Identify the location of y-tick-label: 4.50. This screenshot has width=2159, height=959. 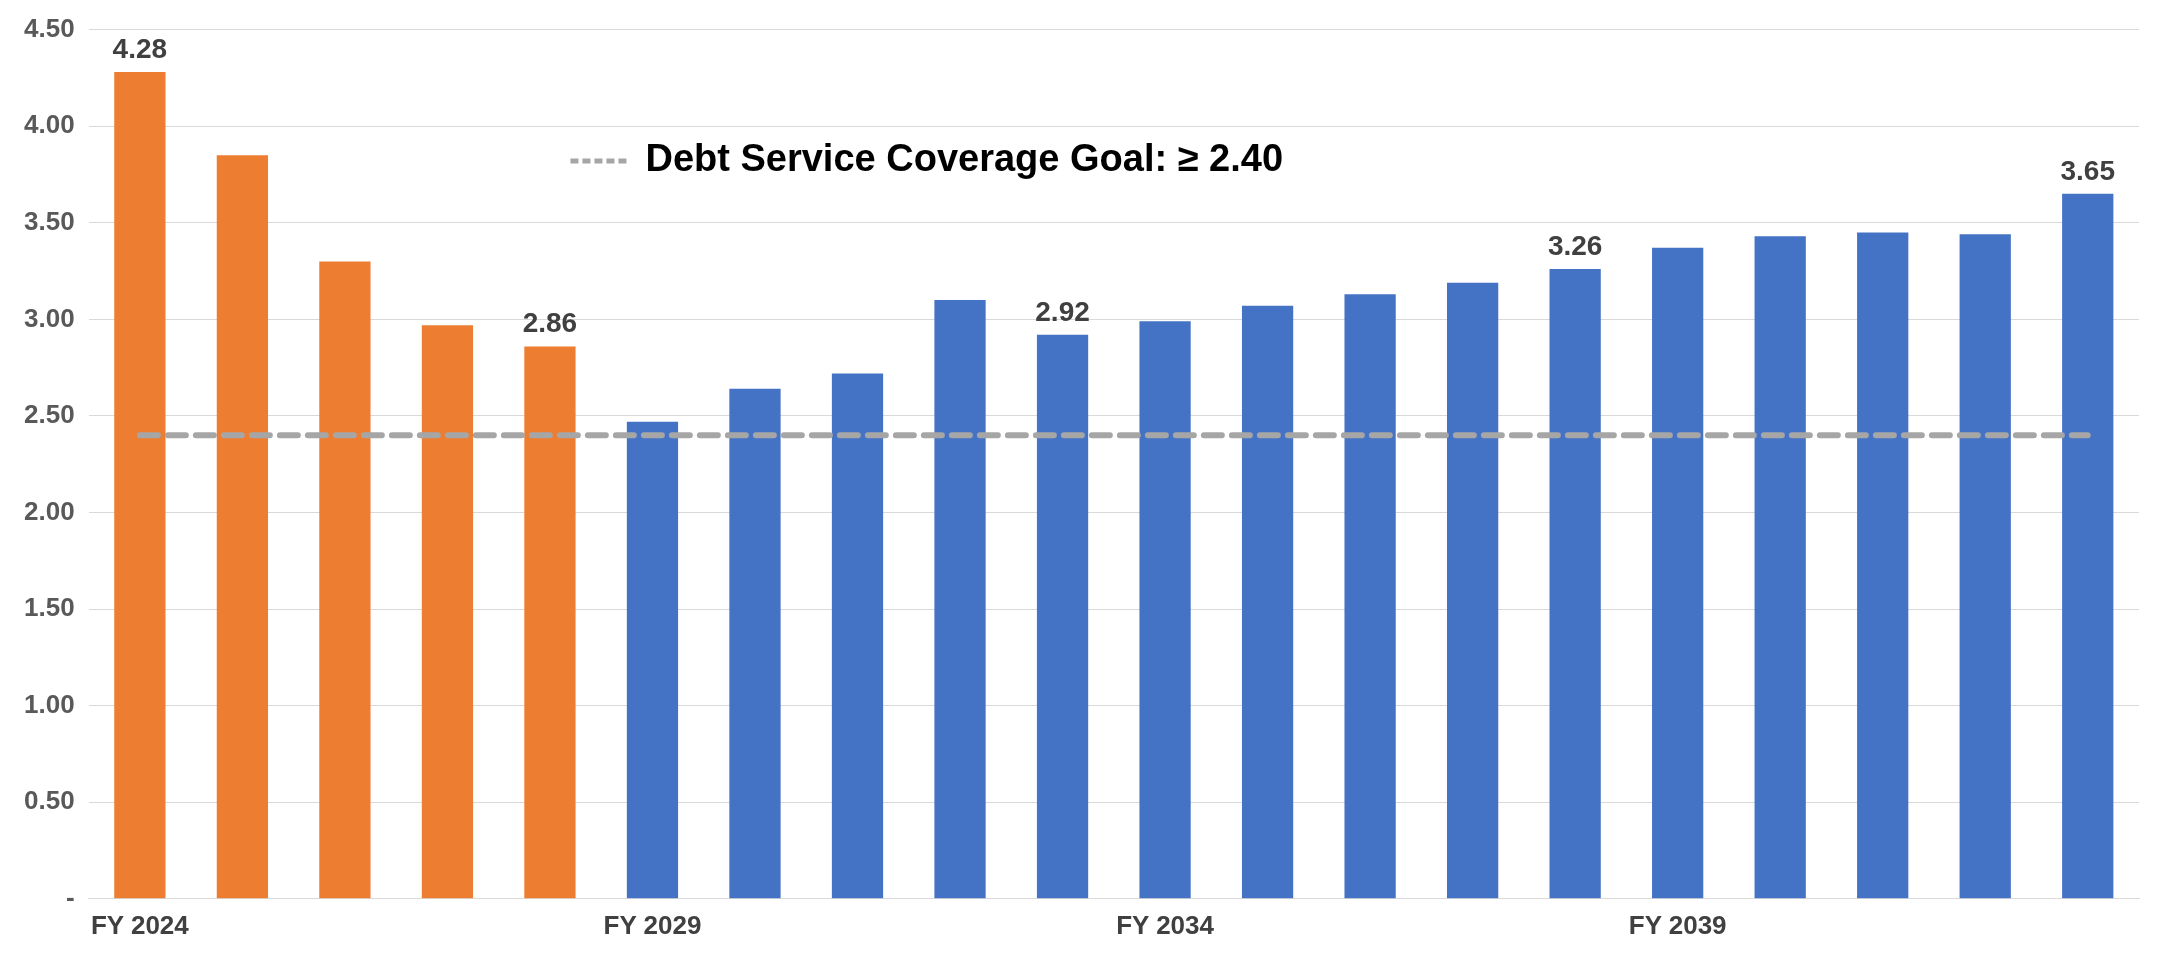
(49, 27).